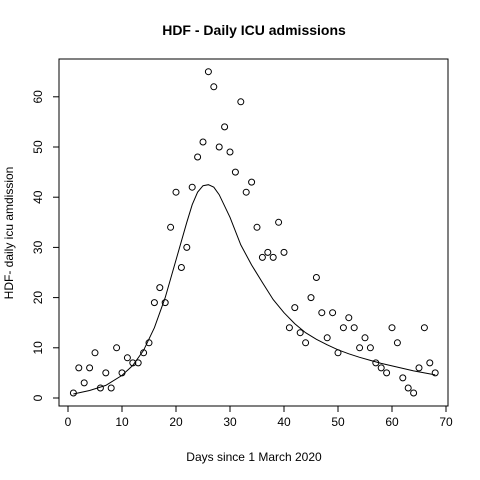  I want to click on y-tick-label: 0, so click(38, 397).